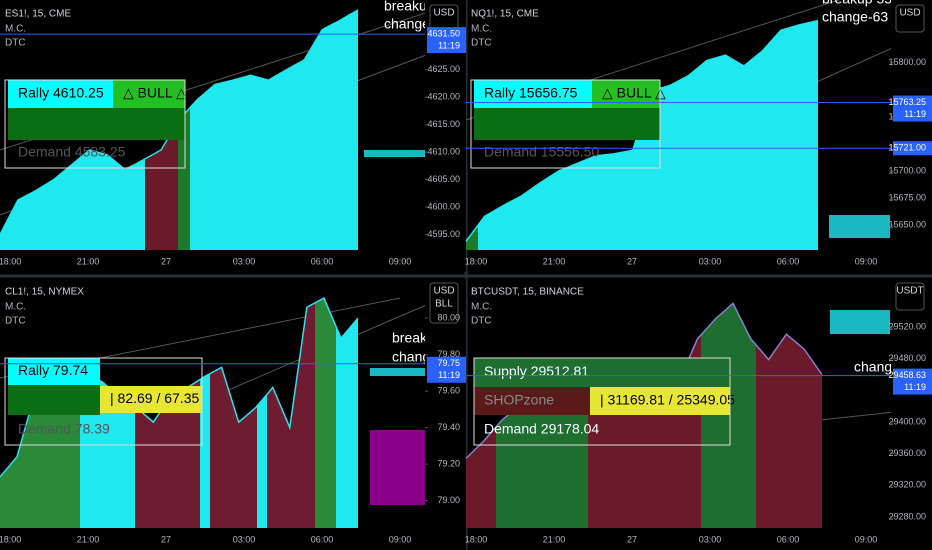 The height and width of the screenshot is (550, 932). I want to click on price-marker-label: 15721.00, so click(907, 148).